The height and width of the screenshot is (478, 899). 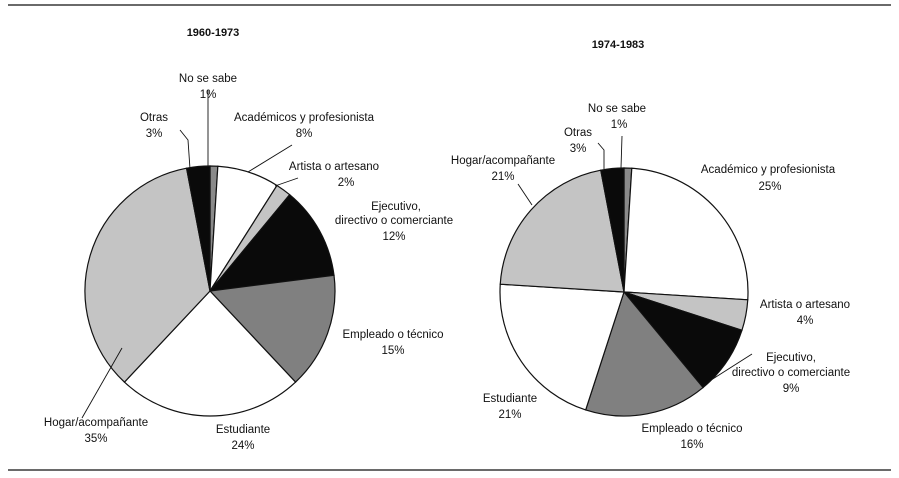 What do you see at coordinates (242, 446) in the screenshot?
I see `slice-value-estudiante: 24%` at bounding box center [242, 446].